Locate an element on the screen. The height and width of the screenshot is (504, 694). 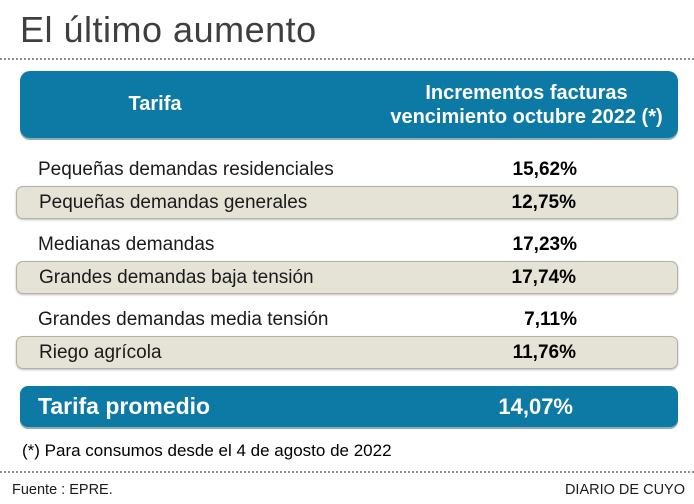
row-value: 12,75% is located at coordinates (543, 202).